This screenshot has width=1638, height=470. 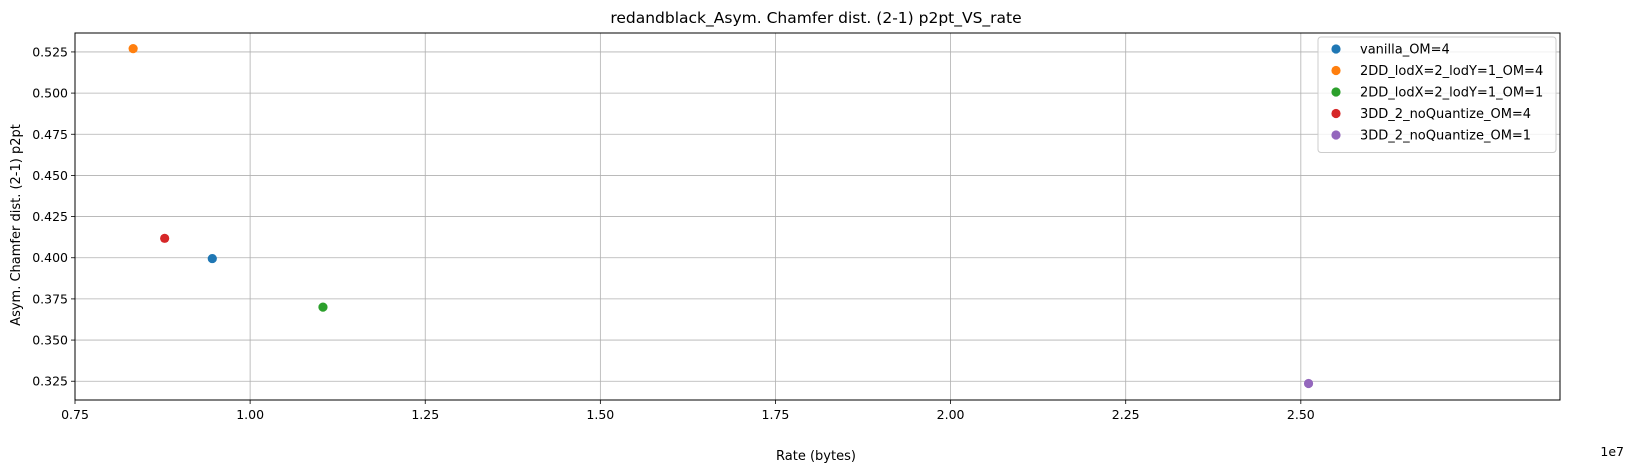 I want to click on y-tick-label: 0.475, so click(x=50, y=134).